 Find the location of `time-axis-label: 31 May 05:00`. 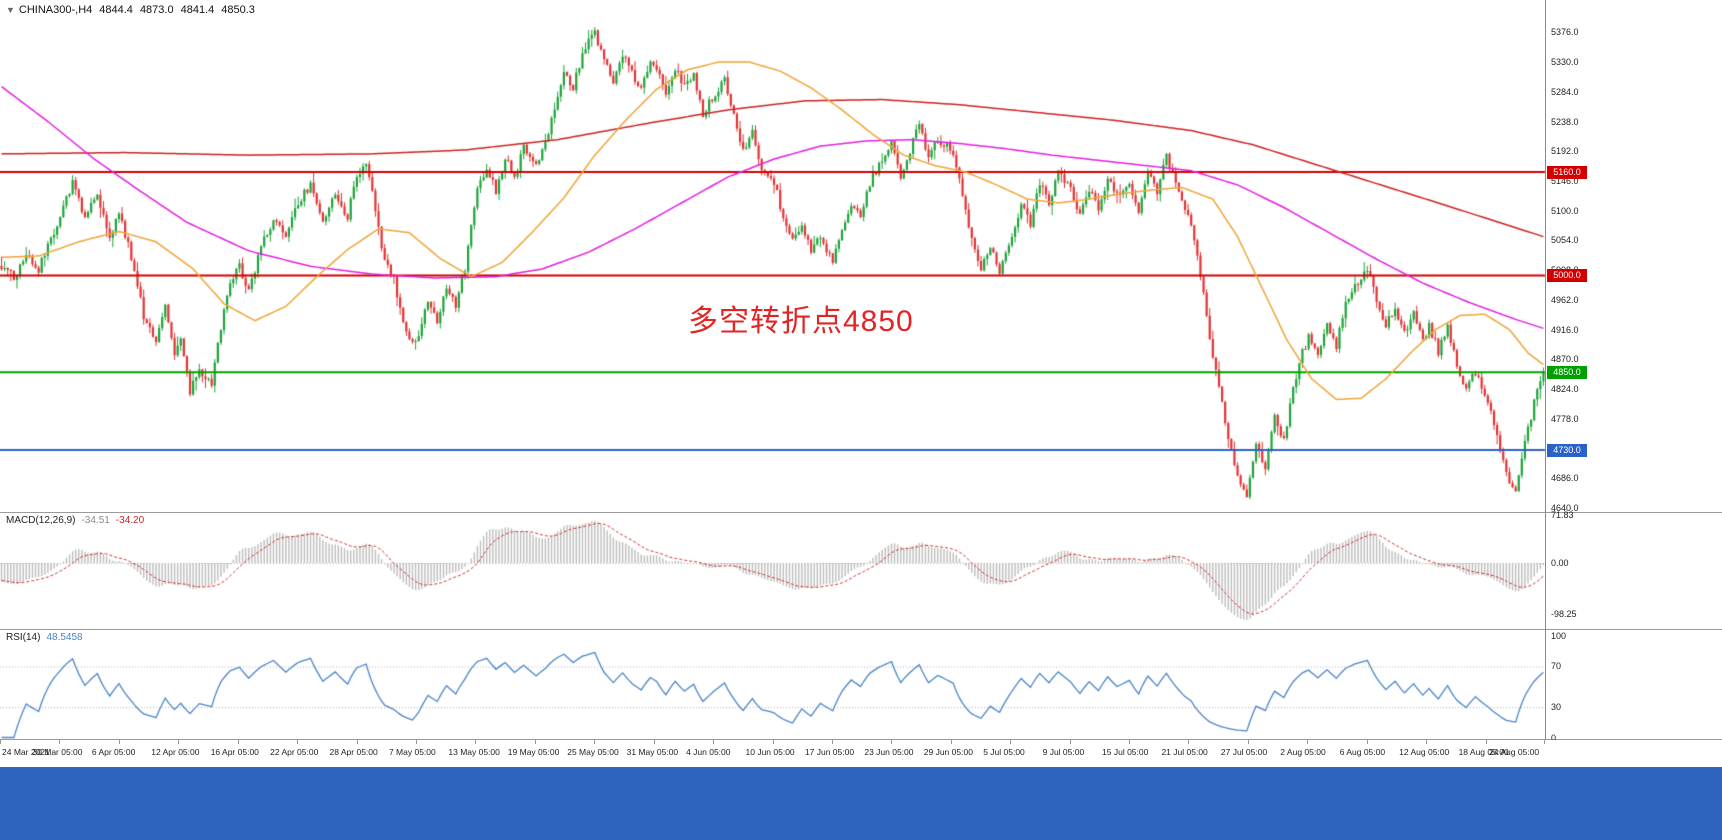

time-axis-label: 31 May 05:00 is located at coordinates (652, 752).